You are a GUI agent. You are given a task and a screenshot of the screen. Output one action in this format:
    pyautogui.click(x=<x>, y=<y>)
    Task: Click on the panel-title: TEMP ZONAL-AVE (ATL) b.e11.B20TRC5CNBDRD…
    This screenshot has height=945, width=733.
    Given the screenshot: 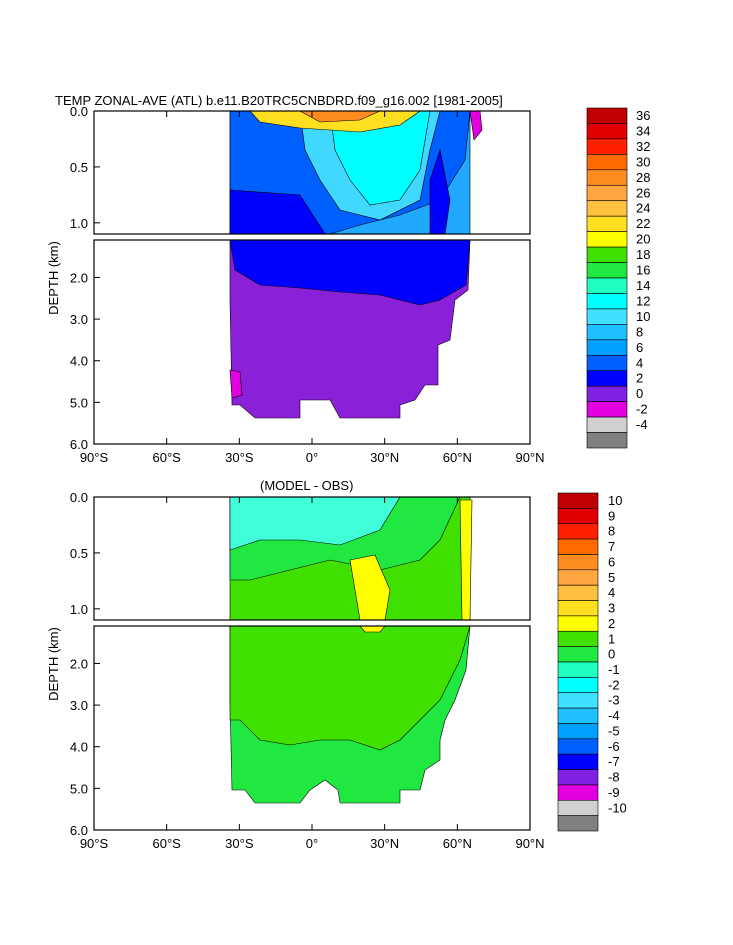 What is the action you would take?
    pyautogui.click(x=279, y=100)
    